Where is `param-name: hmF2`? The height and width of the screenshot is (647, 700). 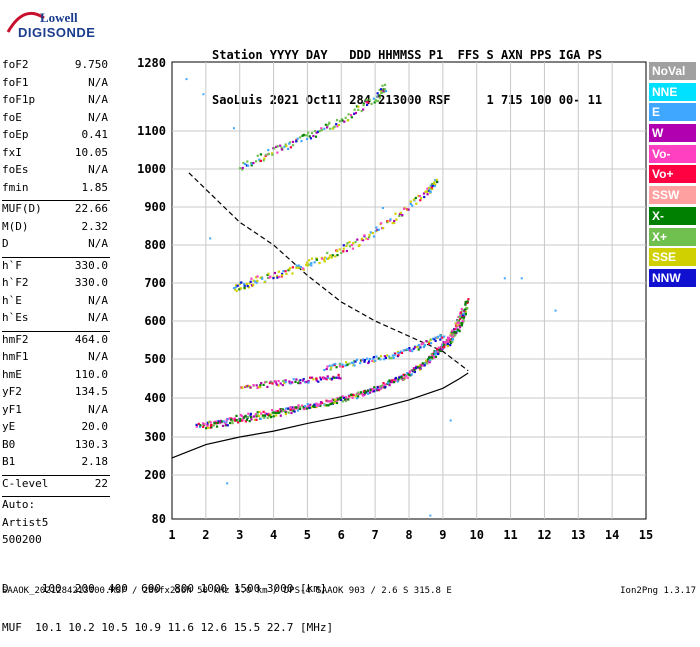 param-name: hmF2 is located at coordinates (15, 339).